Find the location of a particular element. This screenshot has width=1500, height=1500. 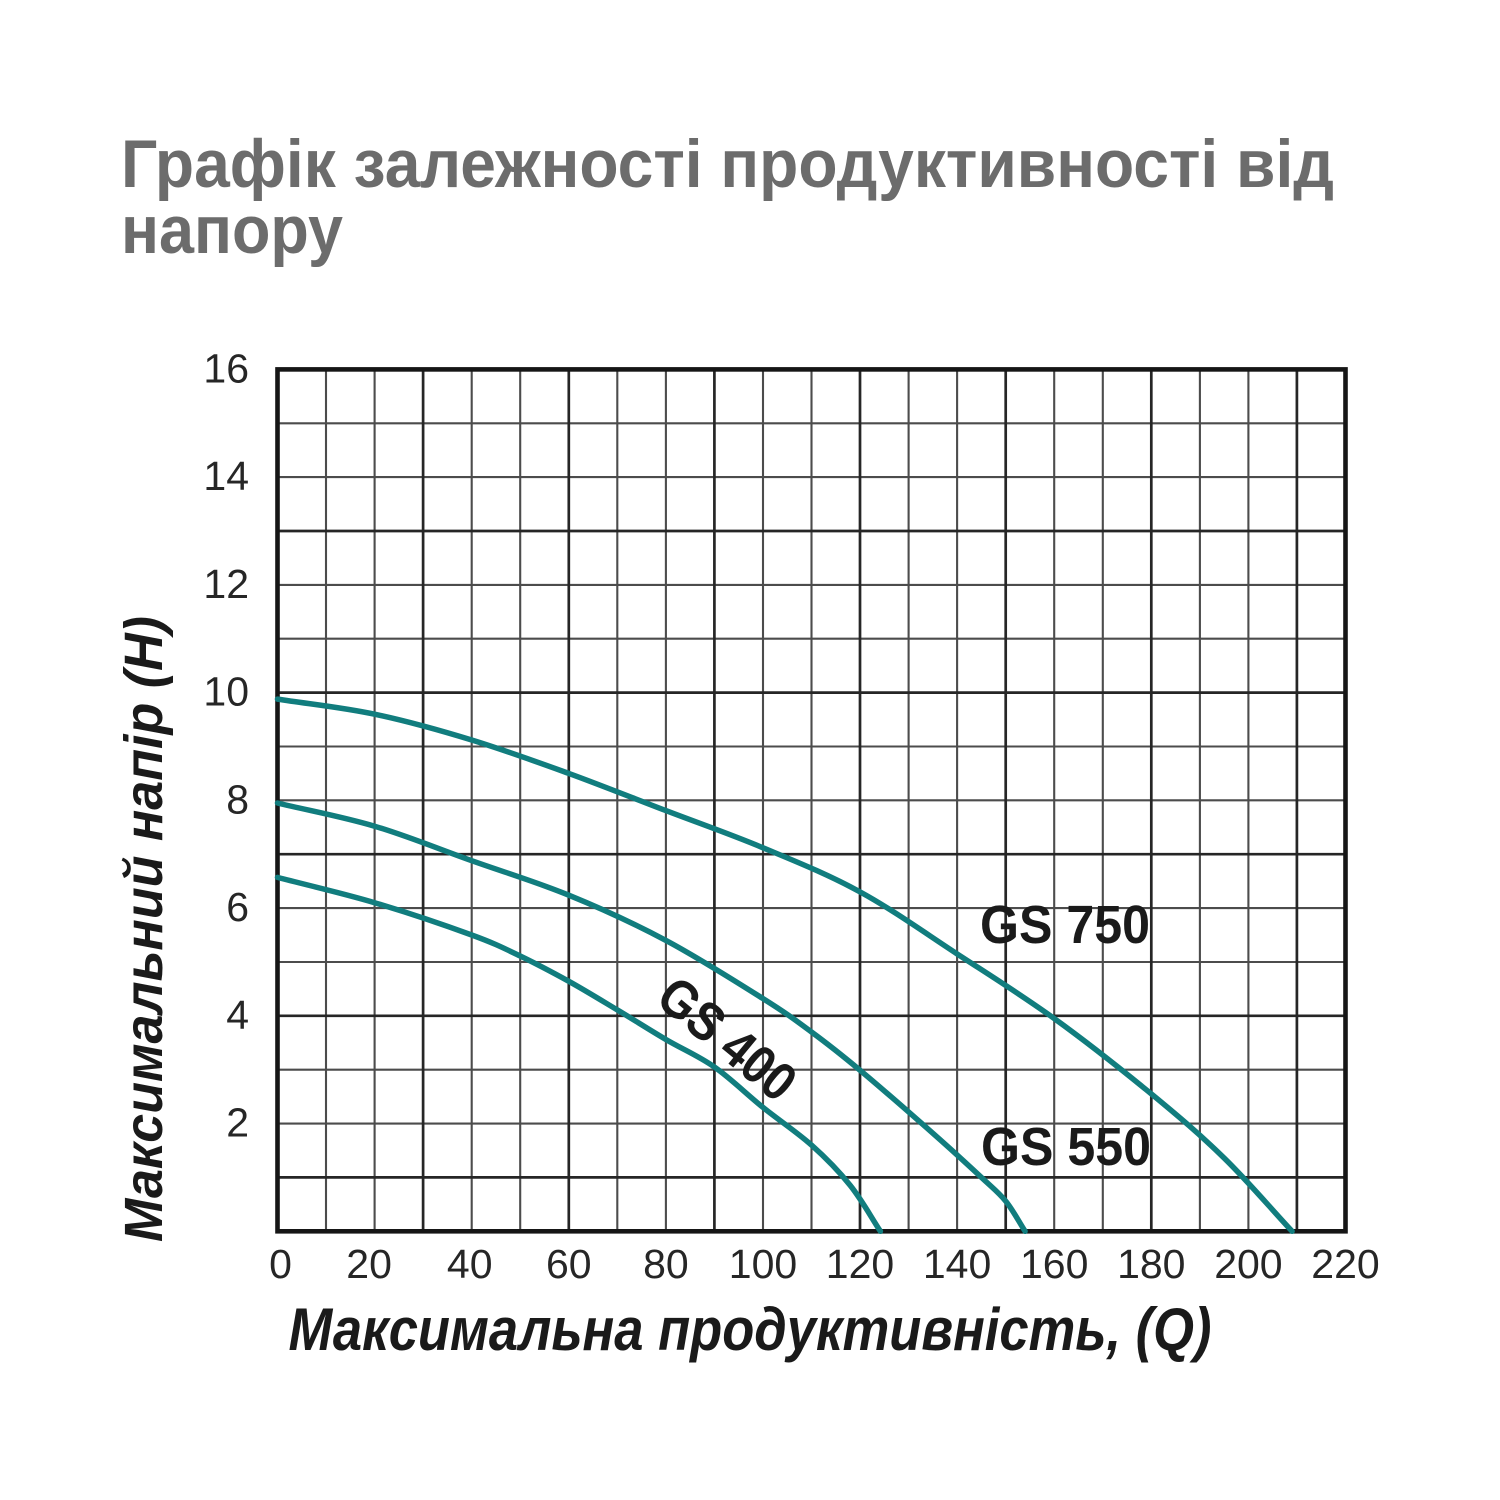

svg-text: 10 is located at coordinates (226, 692).